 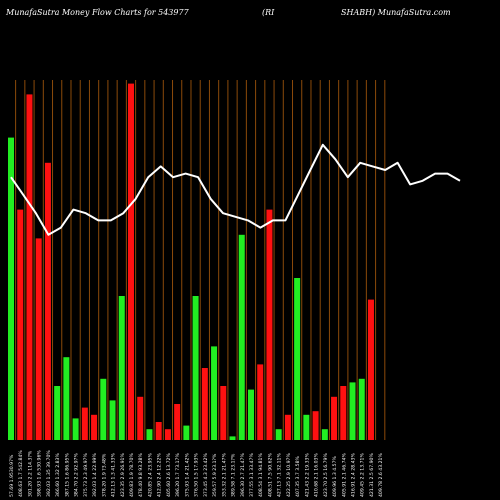 What do you see at coordinates (178, 475) in the screenshot?
I see `x-tick-label: 396.20 1.7 73.17%` at bounding box center [178, 475].